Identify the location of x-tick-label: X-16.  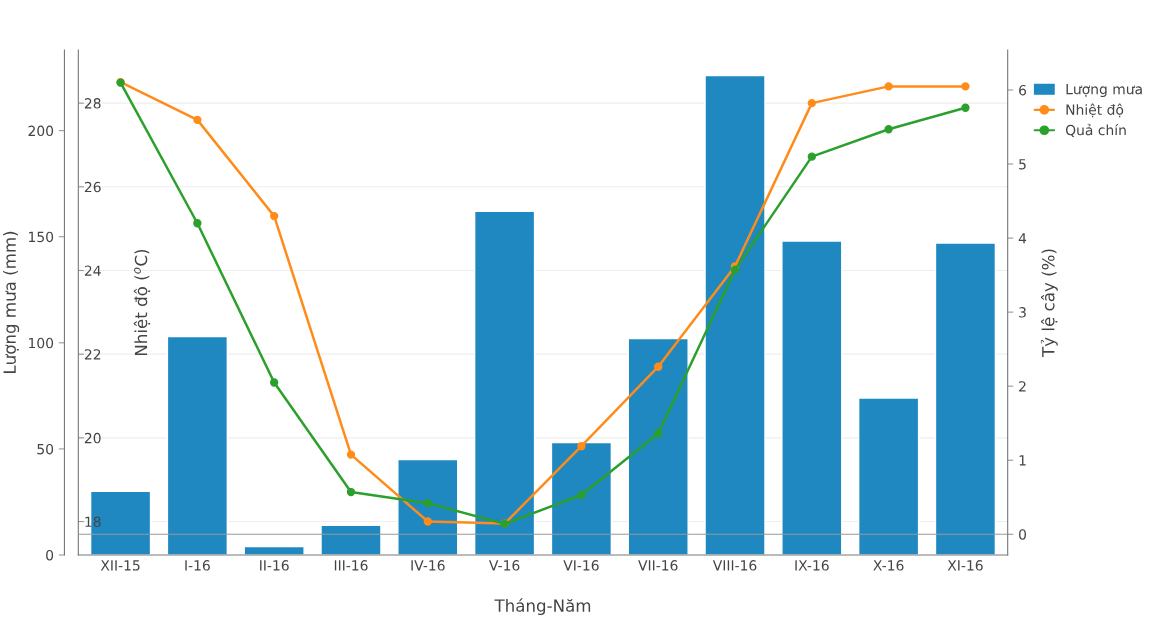
(888, 565).